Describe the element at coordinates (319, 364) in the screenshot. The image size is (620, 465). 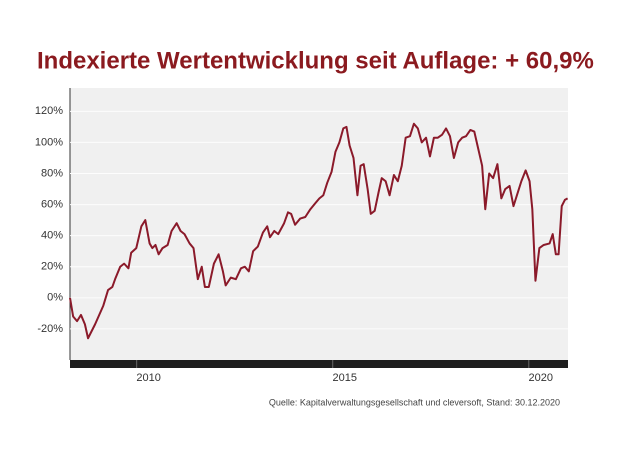
I see `x-axis-band` at that location.